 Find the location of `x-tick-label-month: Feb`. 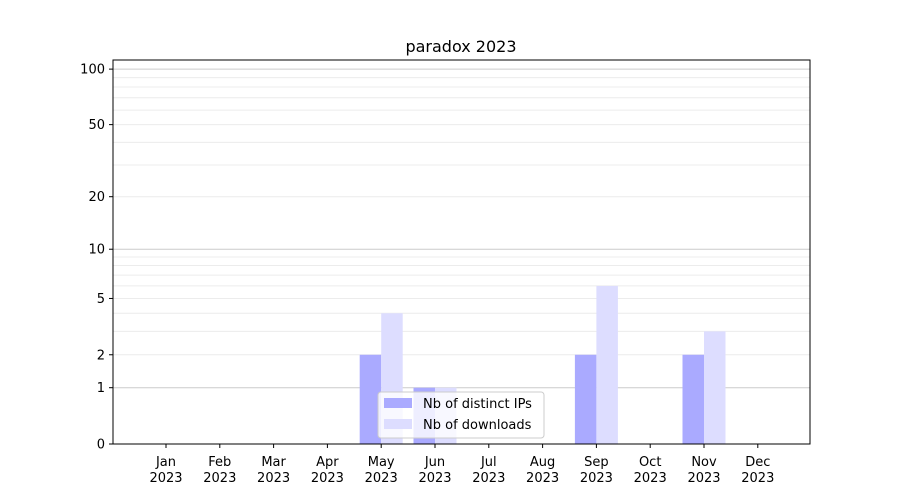

x-tick-label-month: Feb is located at coordinates (219, 462).